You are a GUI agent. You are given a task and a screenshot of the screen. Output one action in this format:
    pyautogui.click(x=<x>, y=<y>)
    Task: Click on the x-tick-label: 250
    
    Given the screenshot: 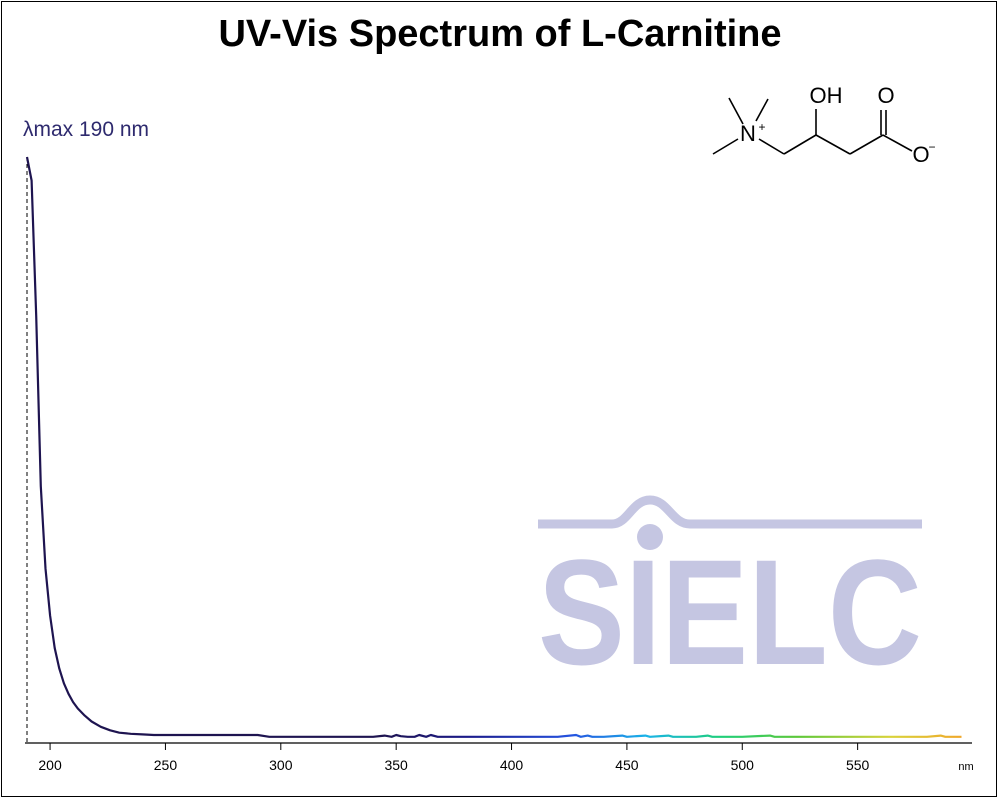 What is the action you would take?
    pyautogui.click(x=166, y=765)
    